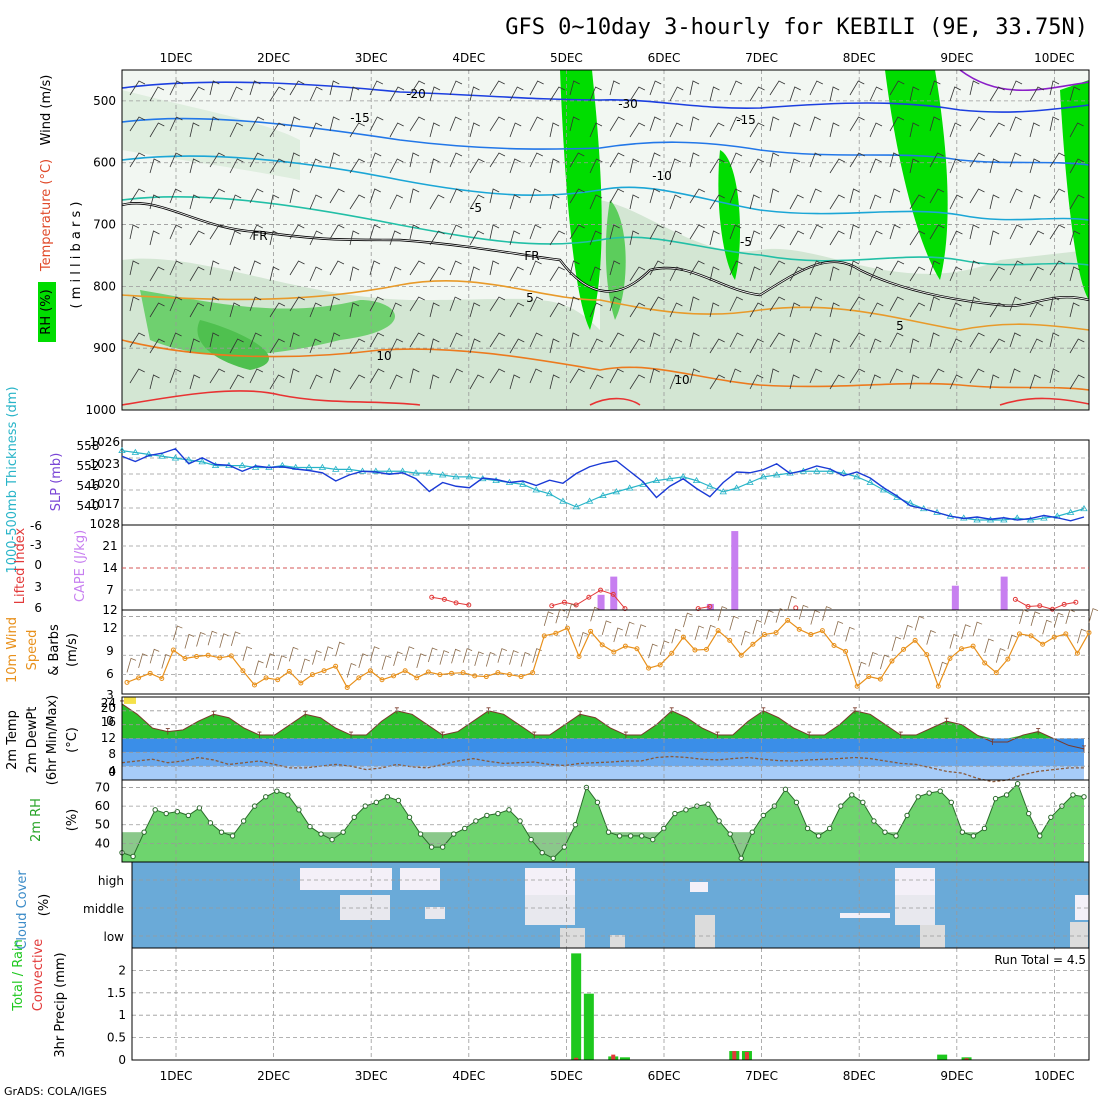 Image resolution: width=1100 pixels, height=1100 pixels. Describe the element at coordinates (104, 504) in the screenshot. I see `slp-tick-label: 1017` at that location.